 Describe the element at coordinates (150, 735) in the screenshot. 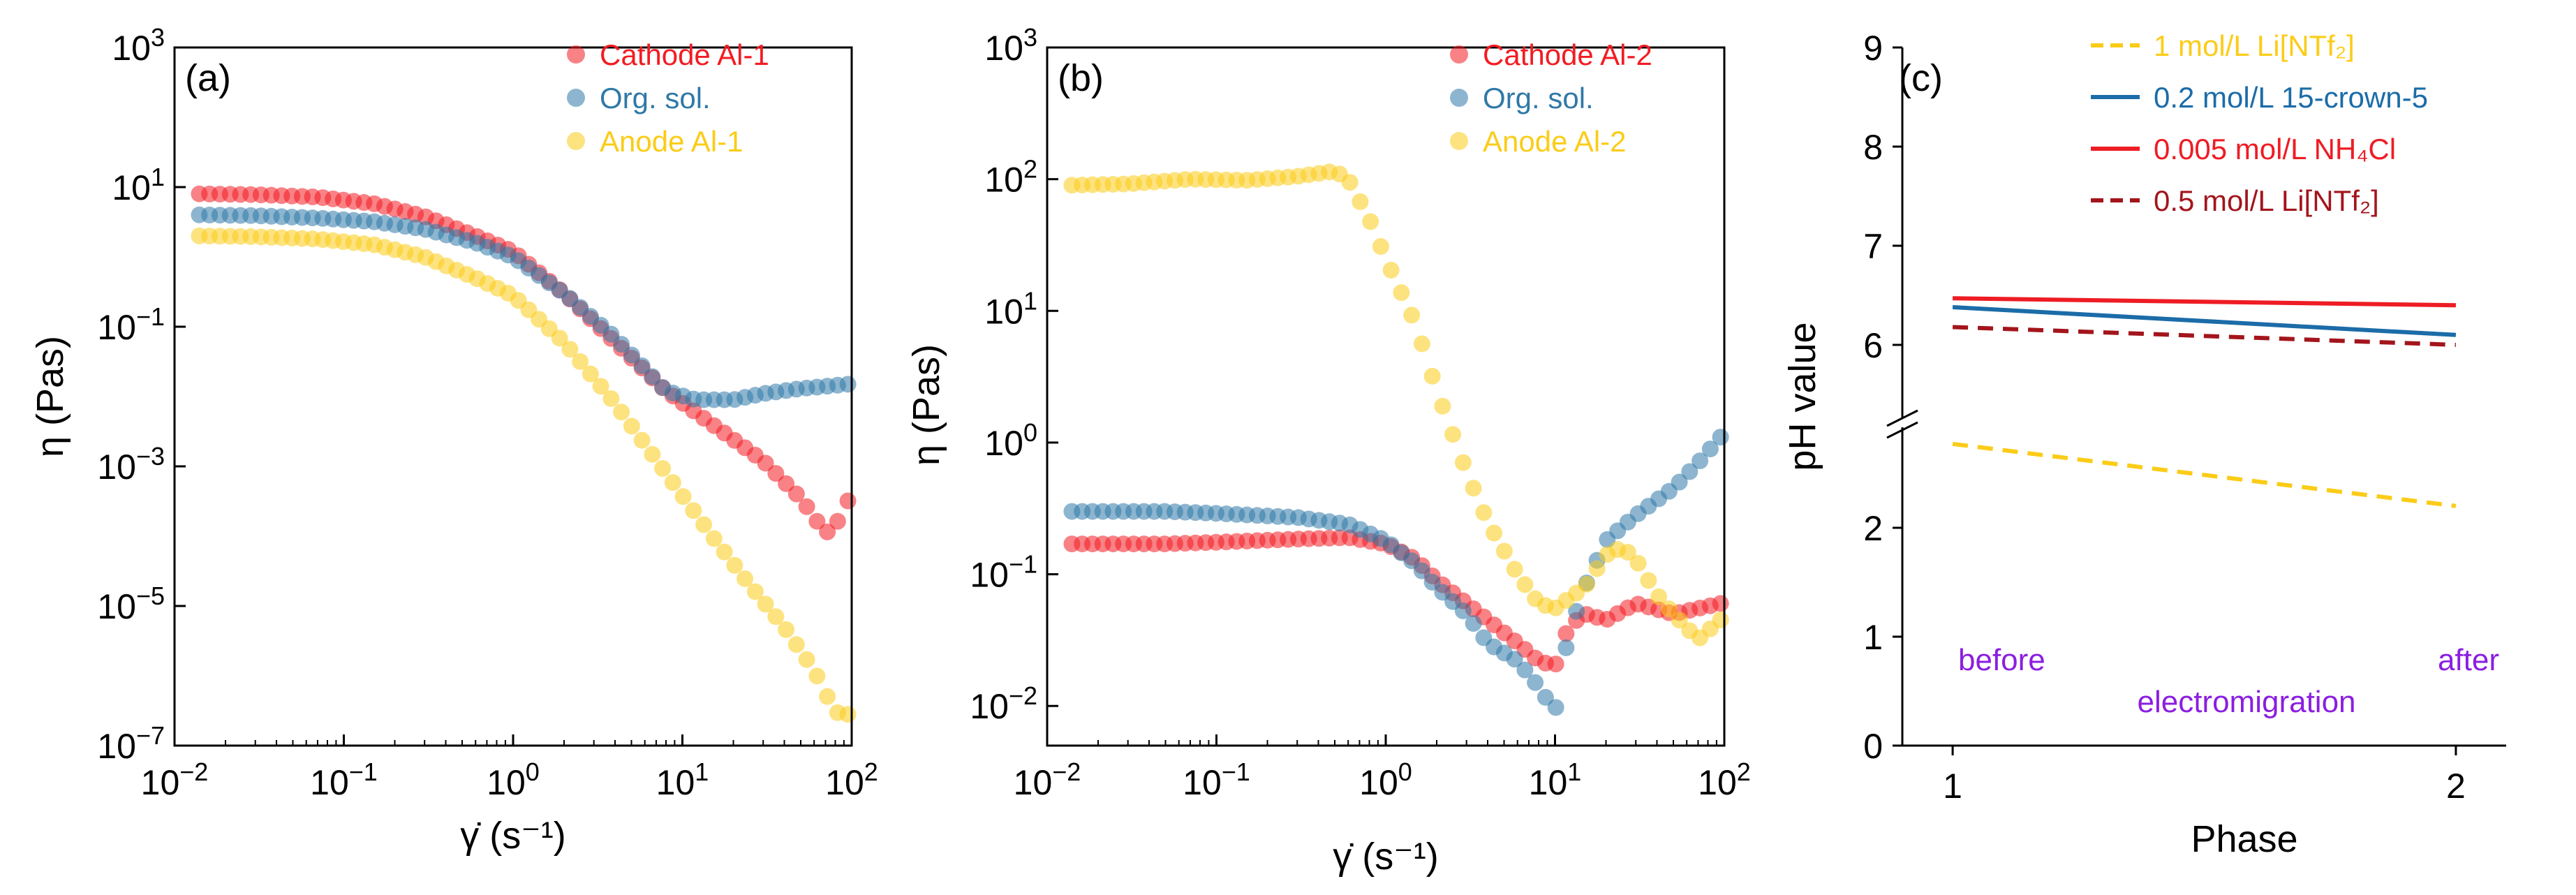

I see `y-tick-label-exp: −7` at that location.